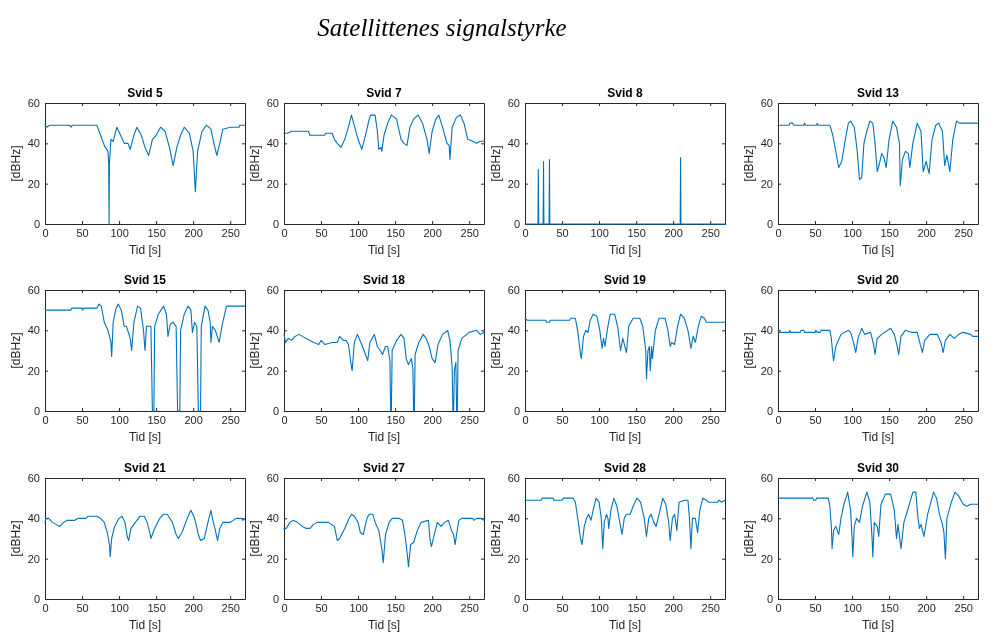 Image resolution: width=1001 pixels, height=639 pixels. I want to click on chart-title: Svid 15, so click(145, 280).